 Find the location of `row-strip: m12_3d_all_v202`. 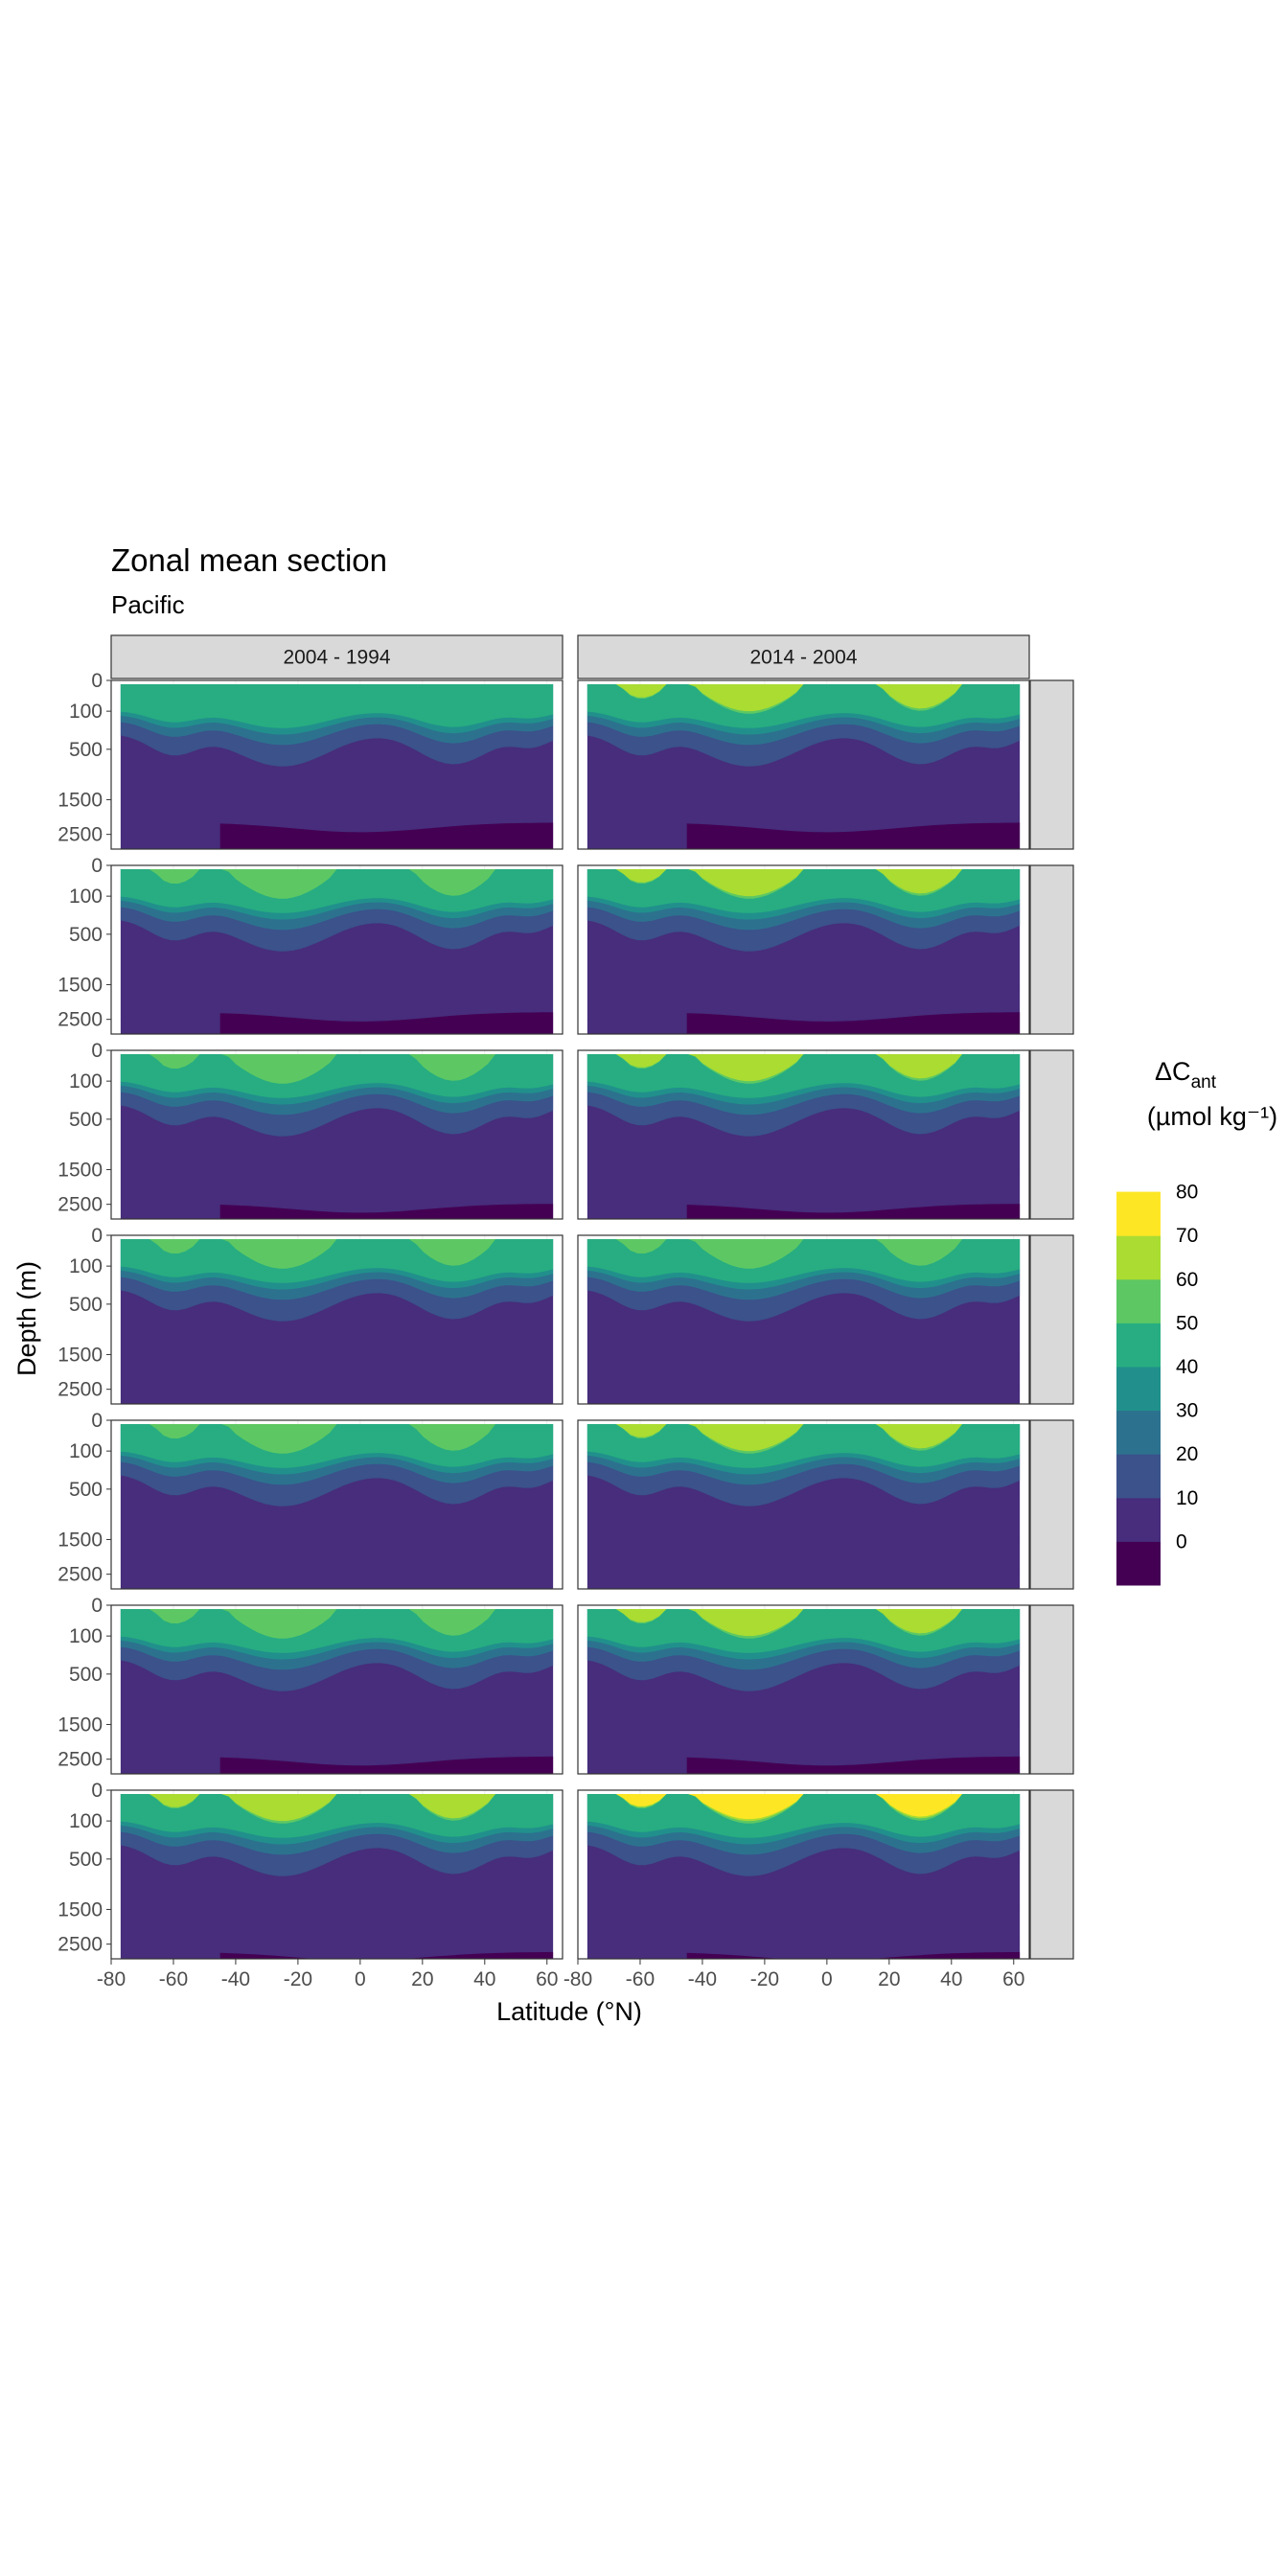

row-strip: m12_3d_all_v202 is located at coordinates (1051, 1874).